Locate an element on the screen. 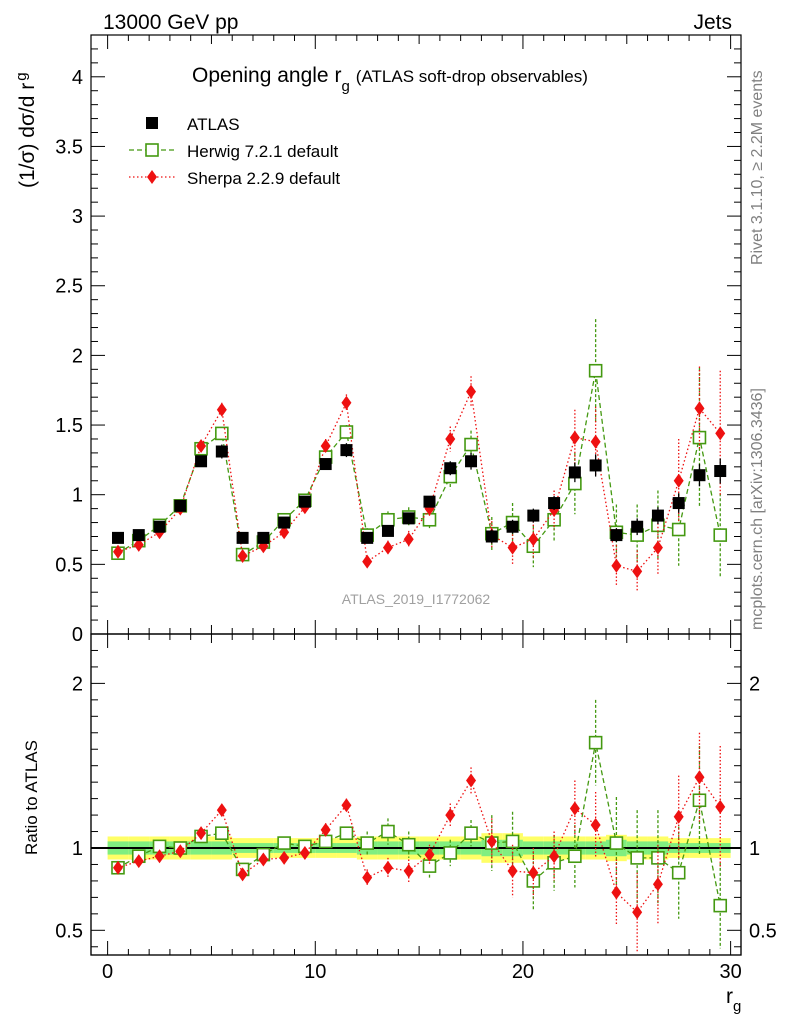 The width and height of the screenshot is (786, 1024). ratio-xlabel-sub: g is located at coordinates (737, 1006).